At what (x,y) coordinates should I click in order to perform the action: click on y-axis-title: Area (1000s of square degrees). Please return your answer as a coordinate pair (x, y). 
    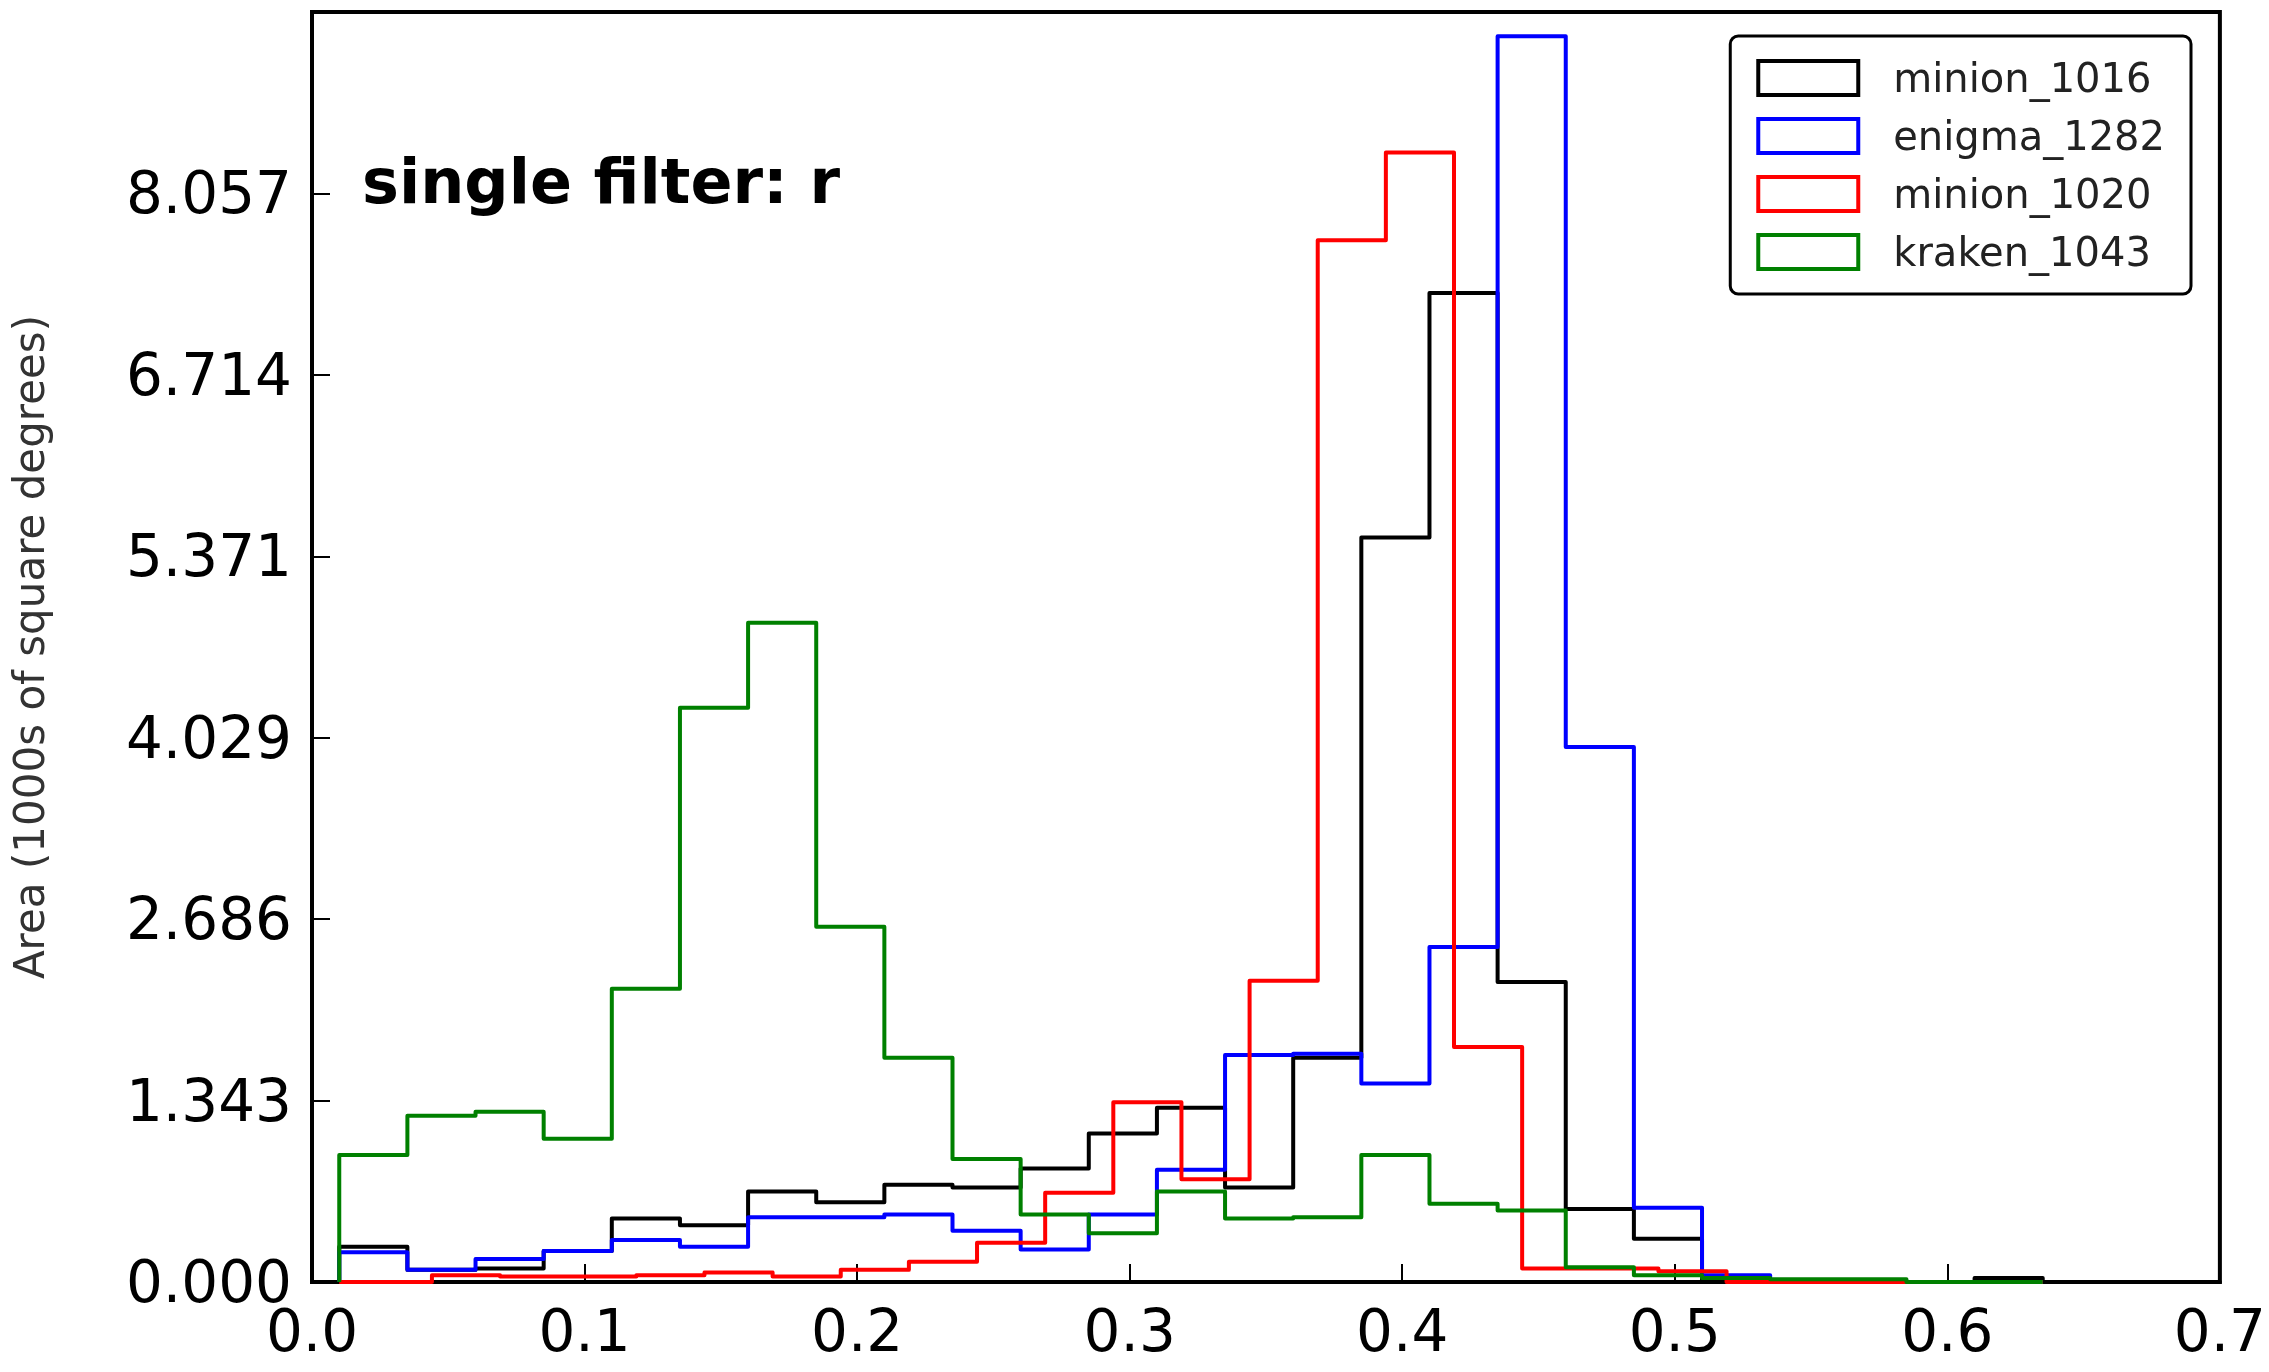
    Looking at the image, I should click on (29, 647).